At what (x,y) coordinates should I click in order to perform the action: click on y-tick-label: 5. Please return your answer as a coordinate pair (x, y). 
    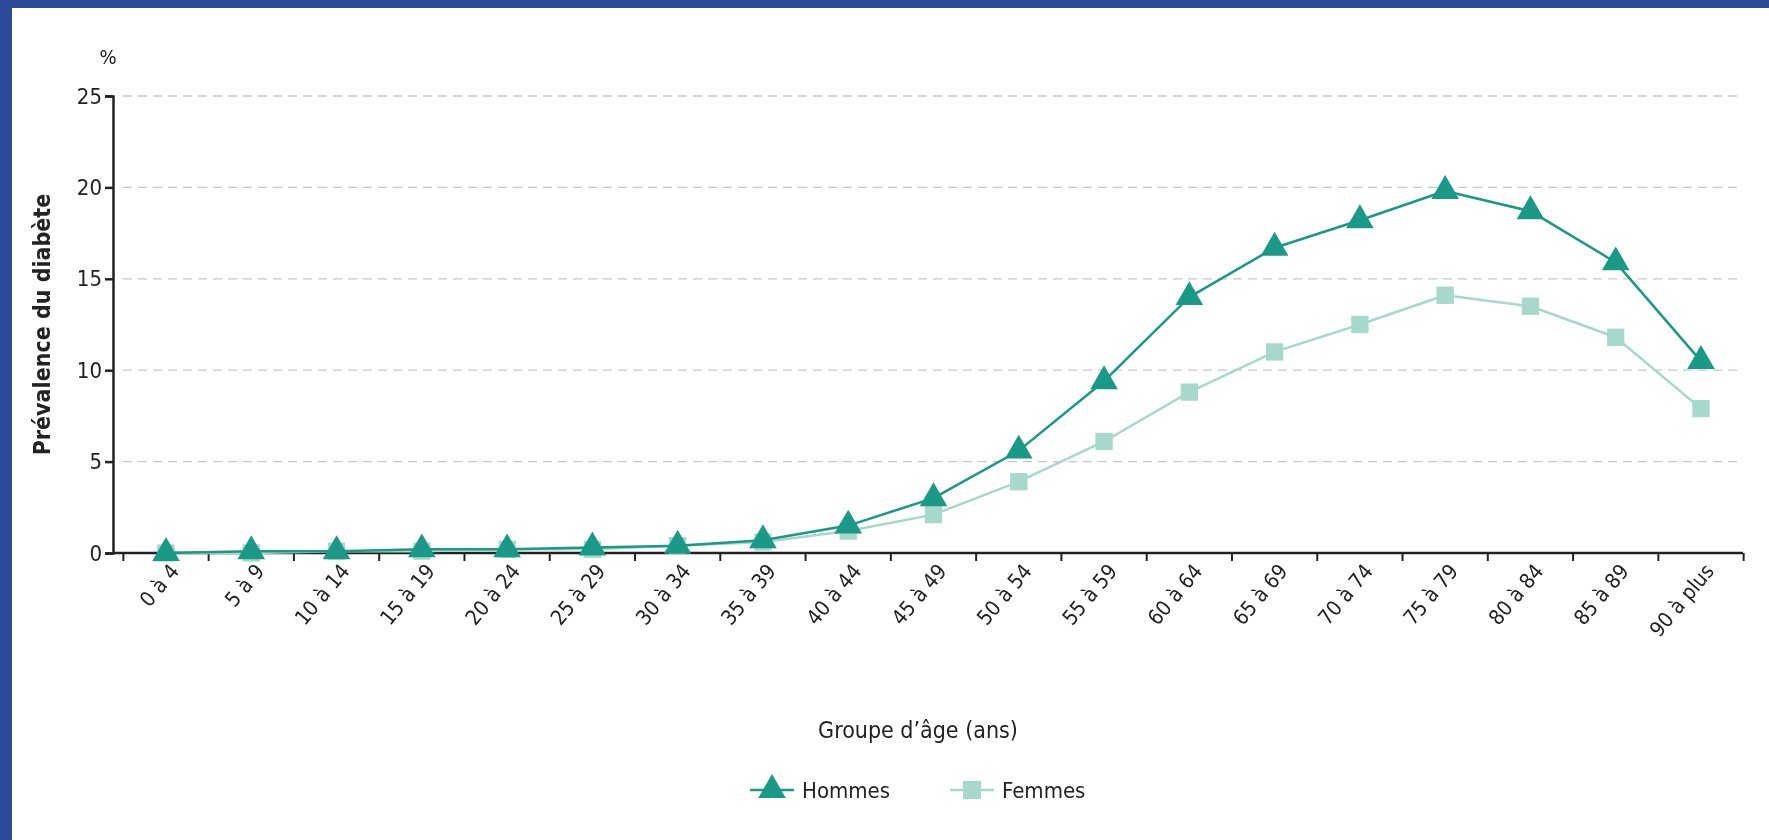
    Looking at the image, I should click on (95, 462).